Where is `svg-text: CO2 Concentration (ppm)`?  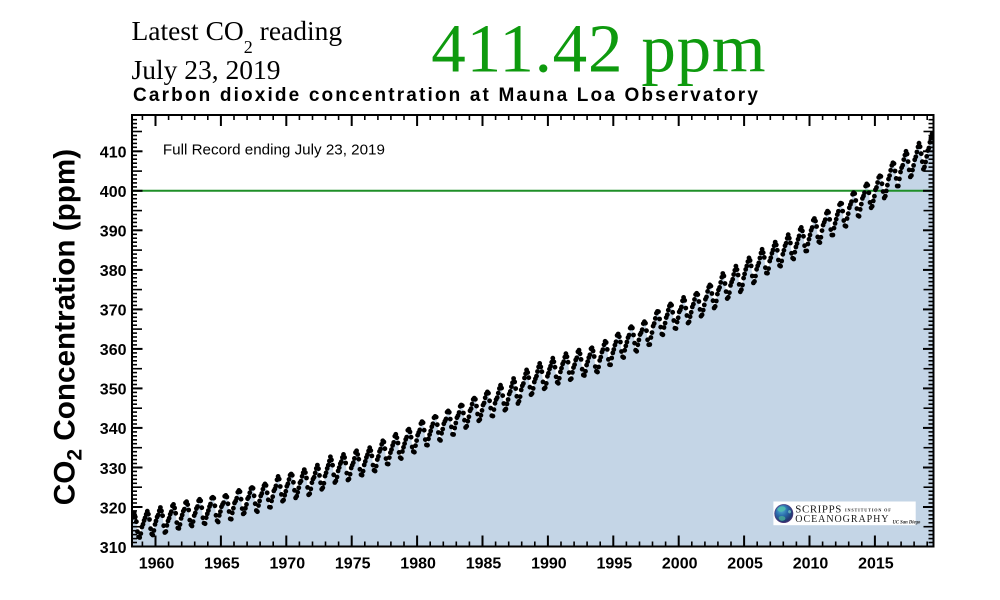 svg-text: CO2 Concentration (ppm) is located at coordinates (68, 327).